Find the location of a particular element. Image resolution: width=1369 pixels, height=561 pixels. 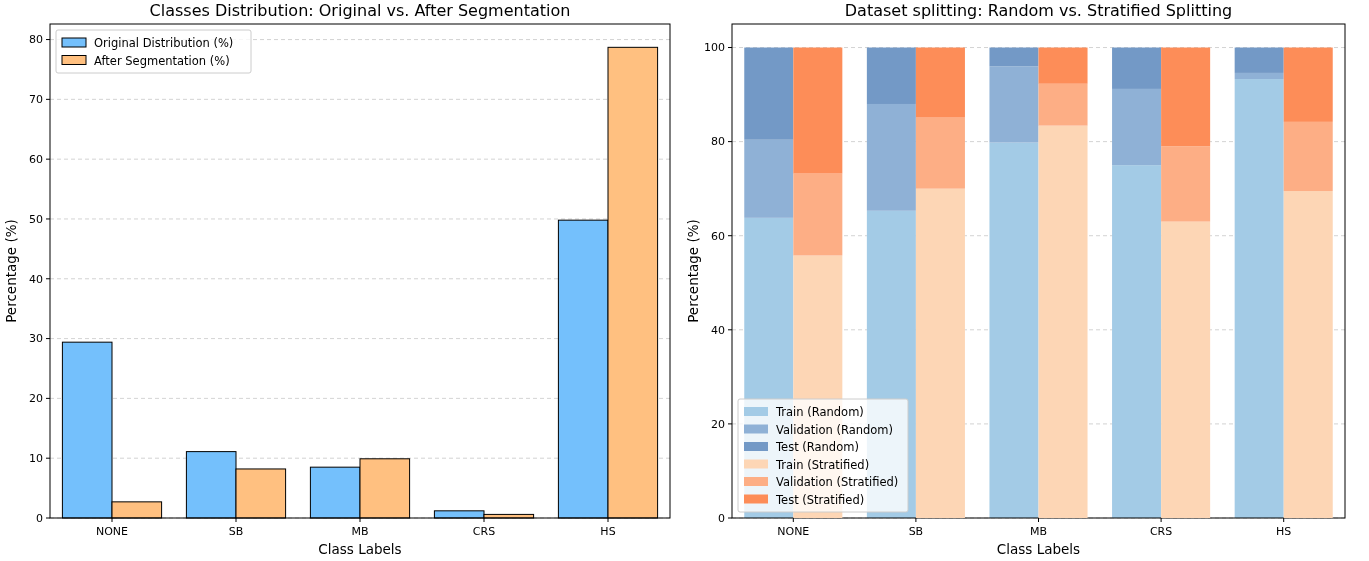

chart-title: Dataset splitting: Random vs. Stratified Splitting is located at coordinates (1038, 10).